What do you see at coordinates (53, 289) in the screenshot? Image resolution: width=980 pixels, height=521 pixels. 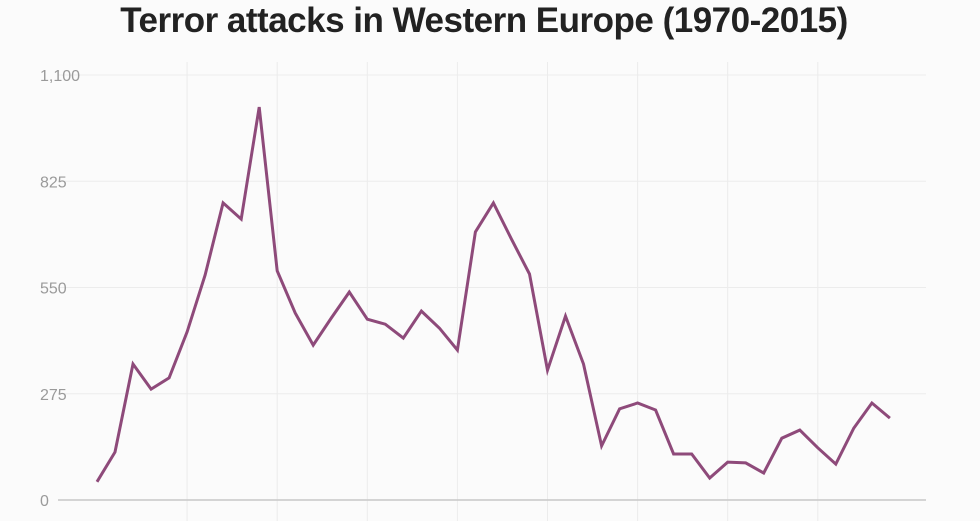 I see `y-tick-label: 550` at bounding box center [53, 289].